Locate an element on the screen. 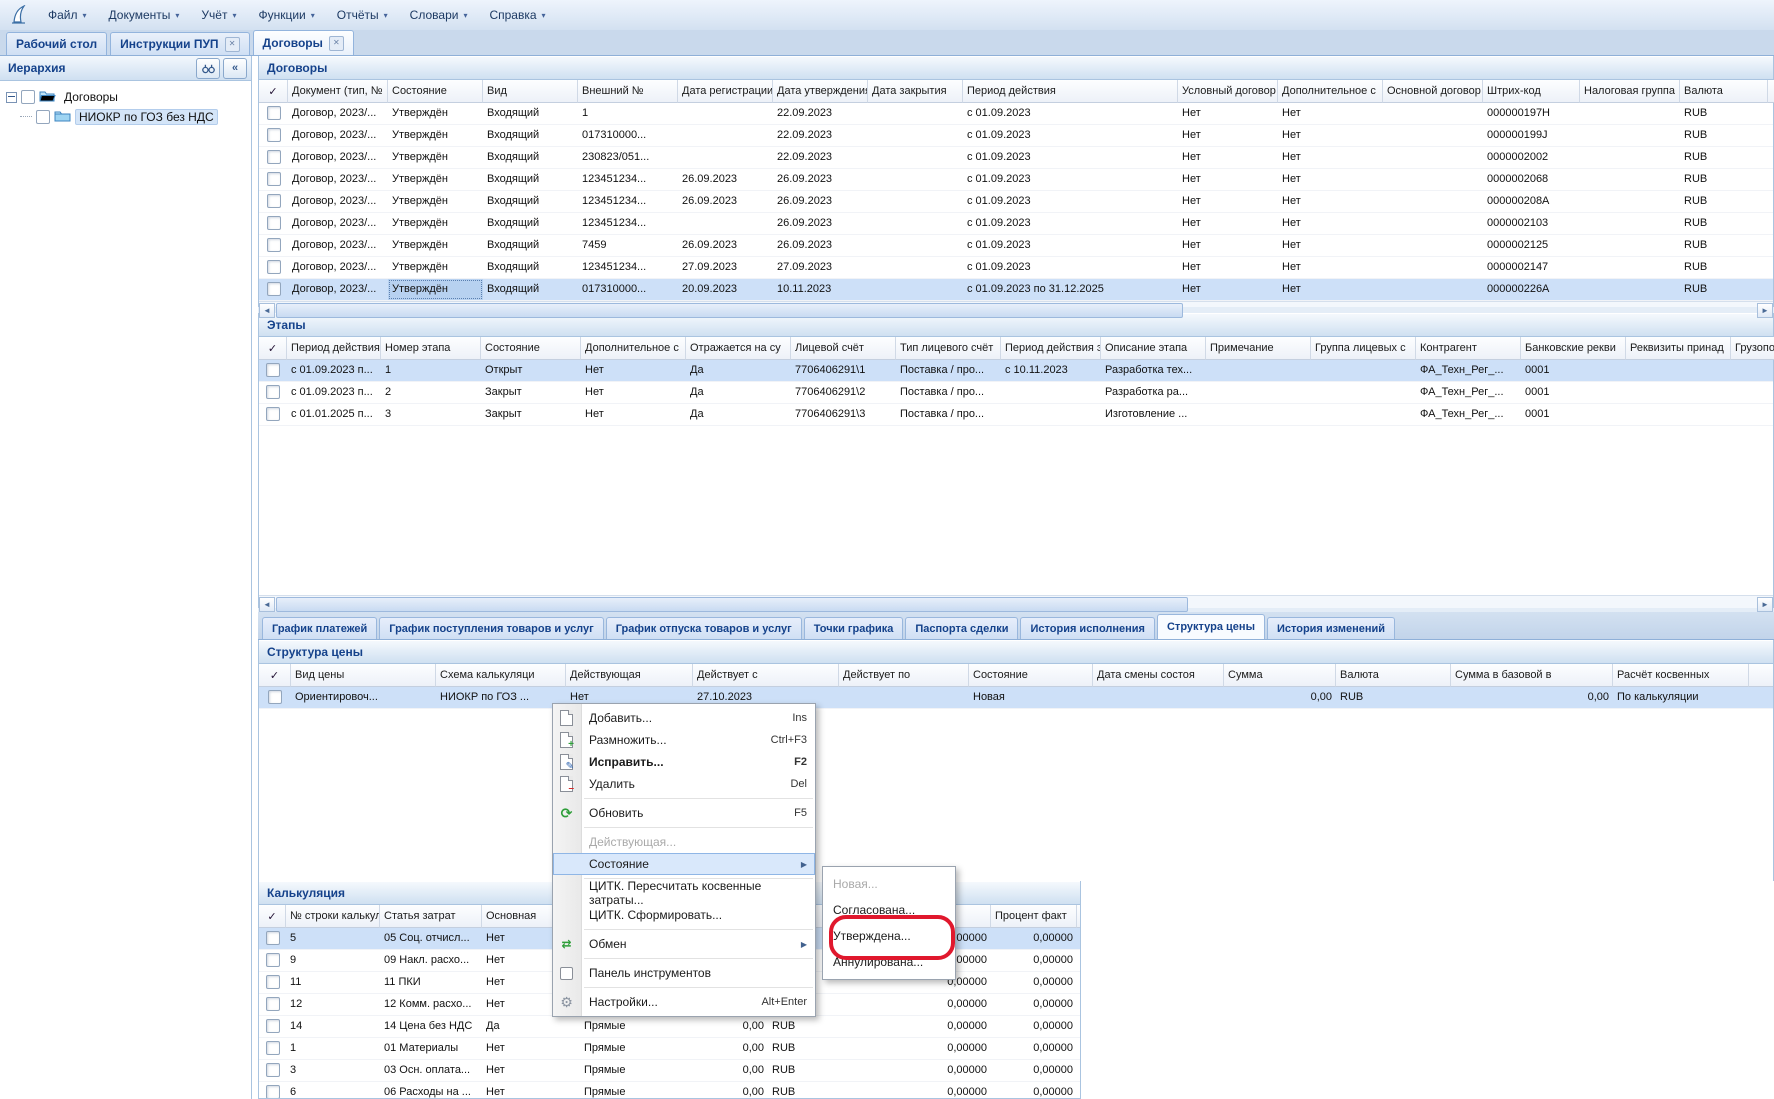  column-header: Вид is located at coordinates (530, 91).